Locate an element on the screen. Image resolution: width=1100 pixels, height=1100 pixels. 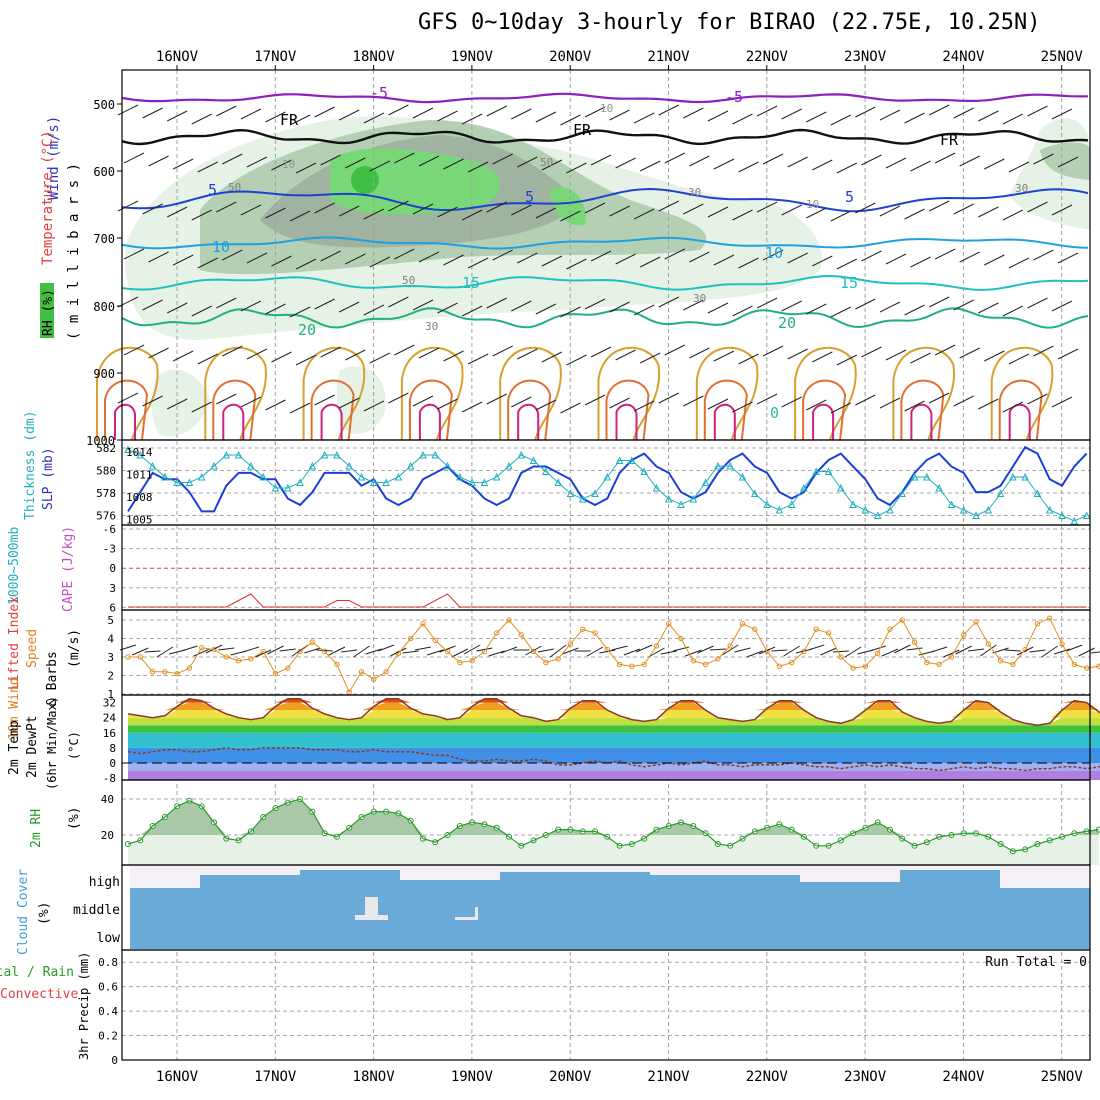
temp-band is located at coordinates (614, 721).